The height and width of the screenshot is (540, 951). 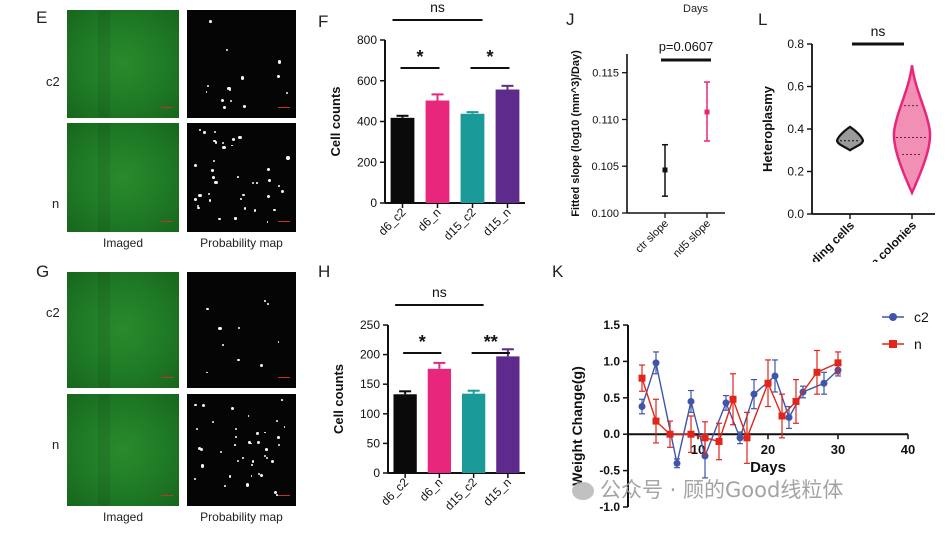 I want to click on p-value-label: p=0.0607, so click(x=686, y=46).